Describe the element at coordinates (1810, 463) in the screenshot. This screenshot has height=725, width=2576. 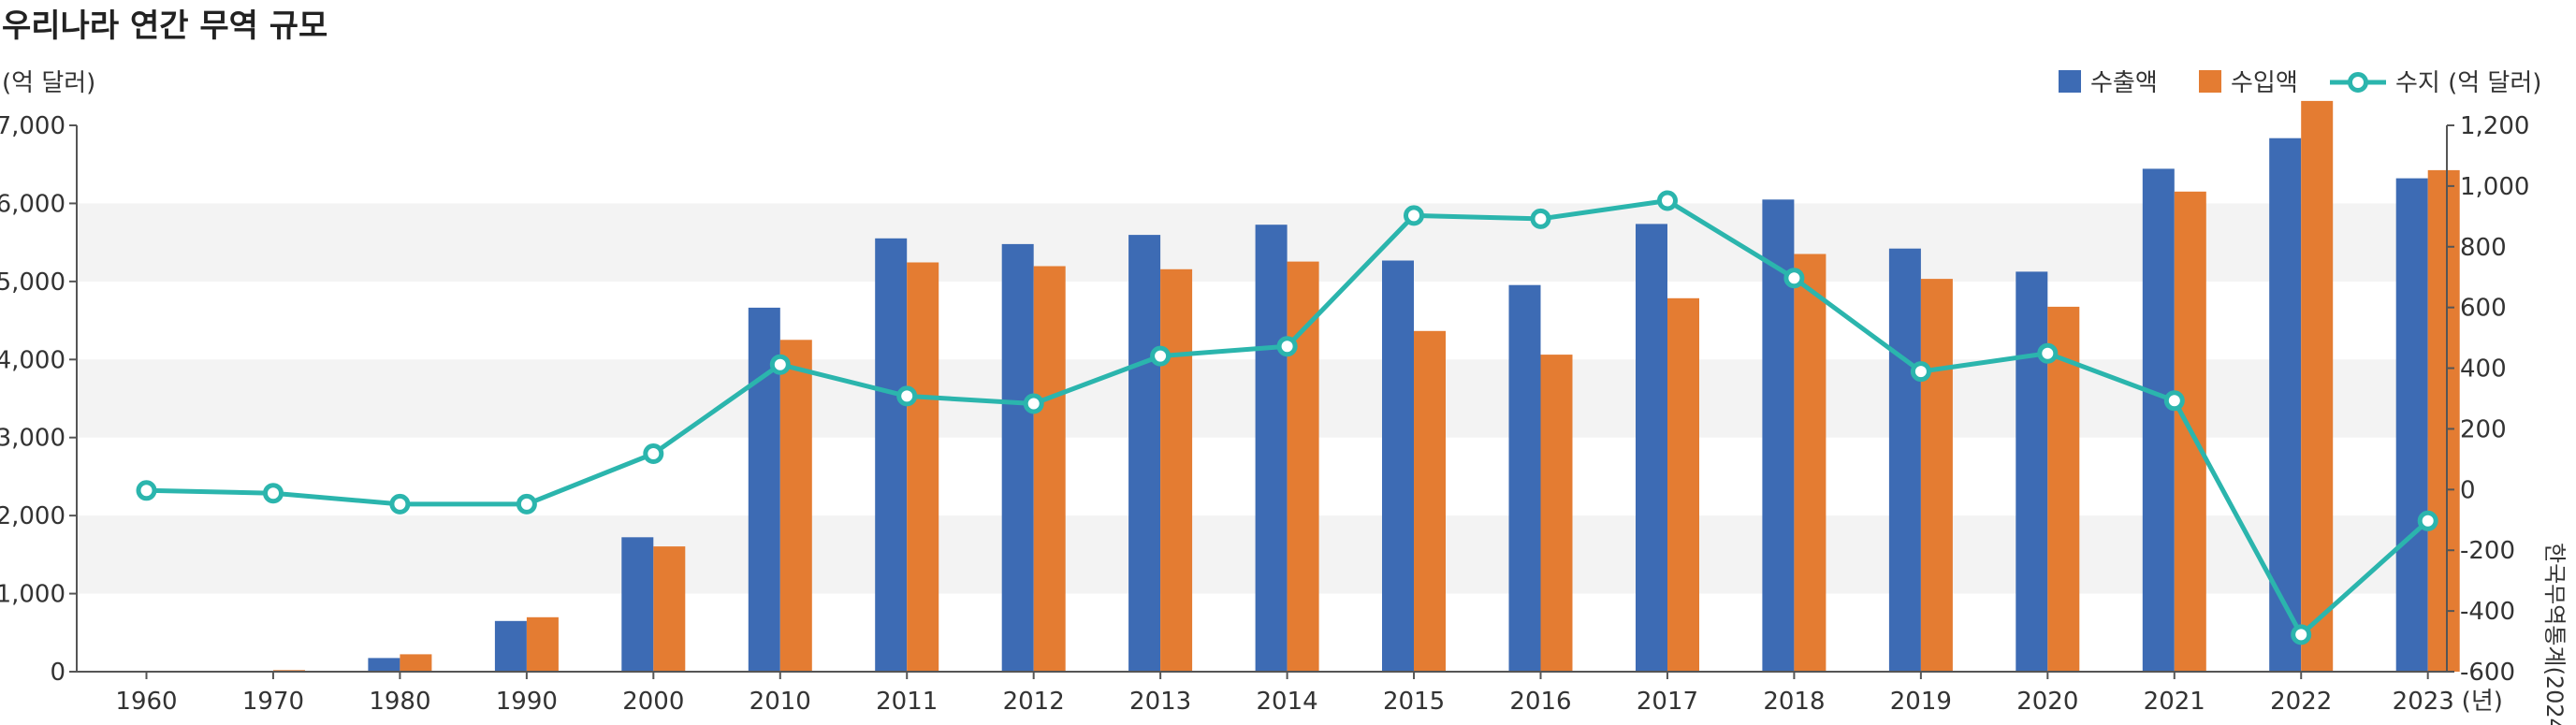
I see `bar-import-2018` at that location.